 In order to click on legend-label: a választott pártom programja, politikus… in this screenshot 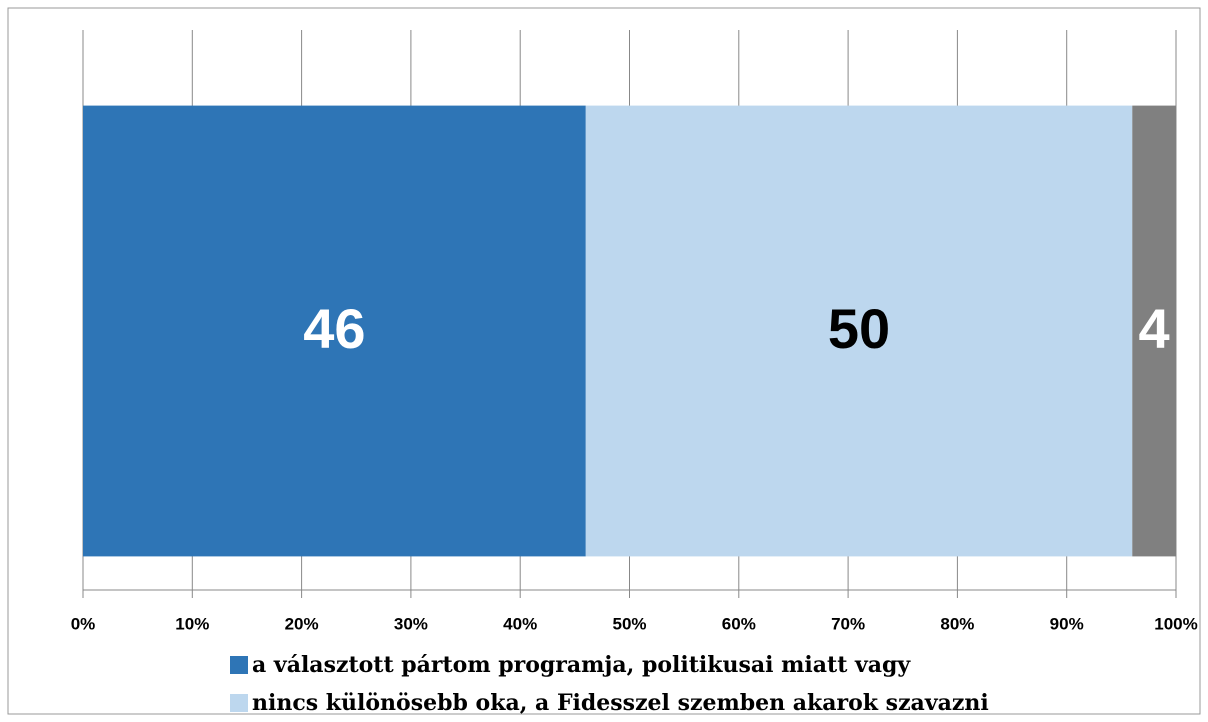, I will do `click(581, 665)`.